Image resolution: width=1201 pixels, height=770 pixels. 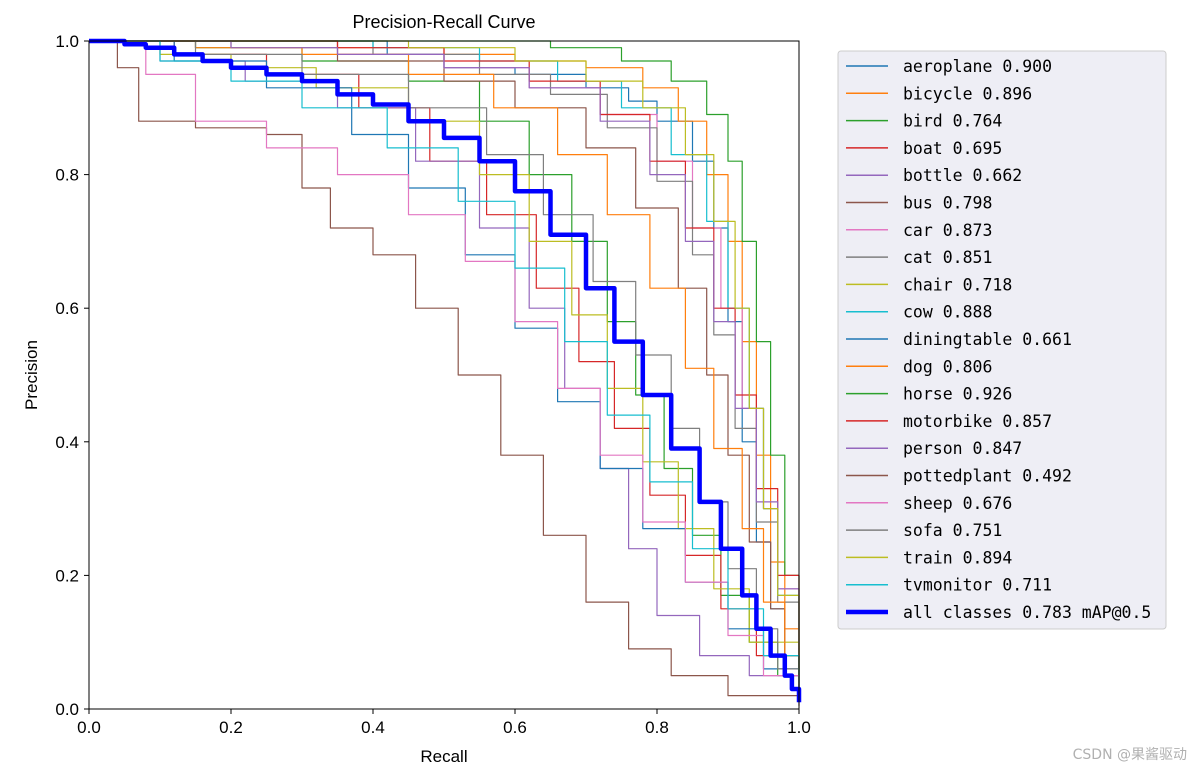 What do you see at coordinates (67, 709) in the screenshot?
I see `y-tick-label: 0.0` at bounding box center [67, 709].